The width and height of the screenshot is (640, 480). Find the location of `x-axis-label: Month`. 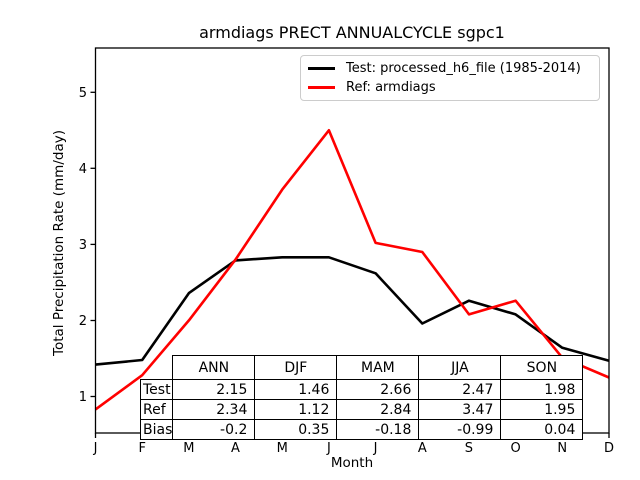

x-axis-label: Month is located at coordinates (352, 463).